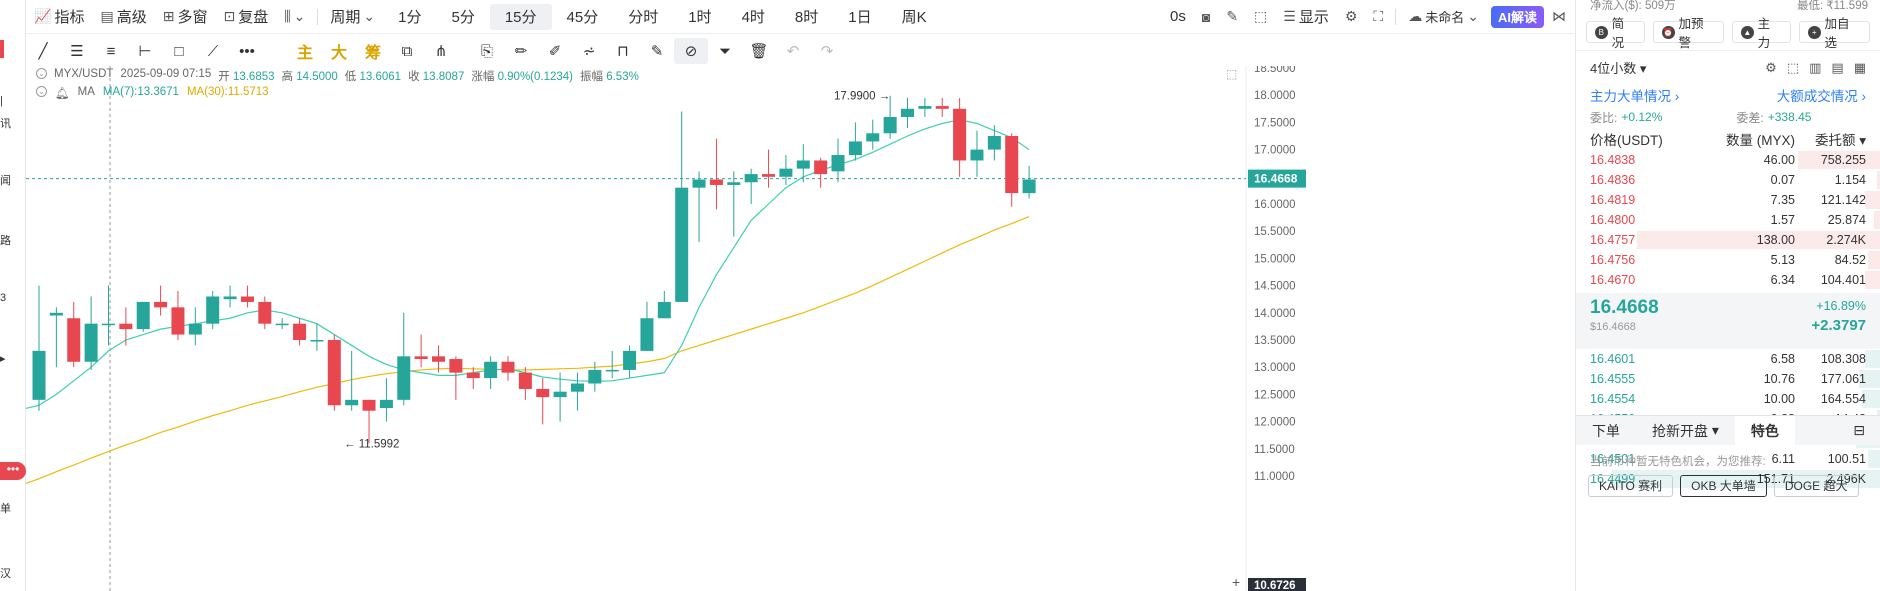  What do you see at coordinates (1872, 200) in the screenshot?
I see `depth-bar` at bounding box center [1872, 200].